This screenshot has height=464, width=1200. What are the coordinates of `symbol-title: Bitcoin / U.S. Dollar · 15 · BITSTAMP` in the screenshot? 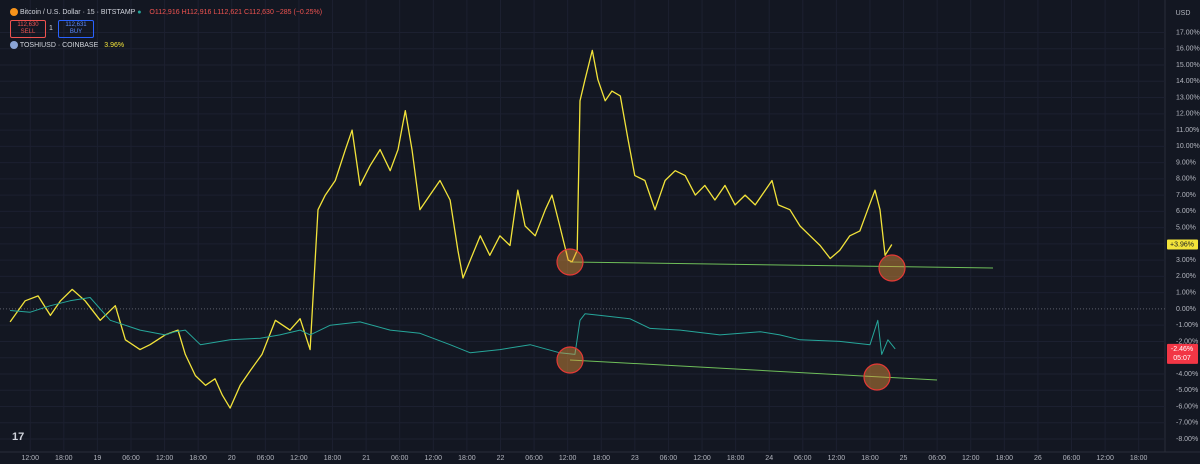 It's located at (77, 12).